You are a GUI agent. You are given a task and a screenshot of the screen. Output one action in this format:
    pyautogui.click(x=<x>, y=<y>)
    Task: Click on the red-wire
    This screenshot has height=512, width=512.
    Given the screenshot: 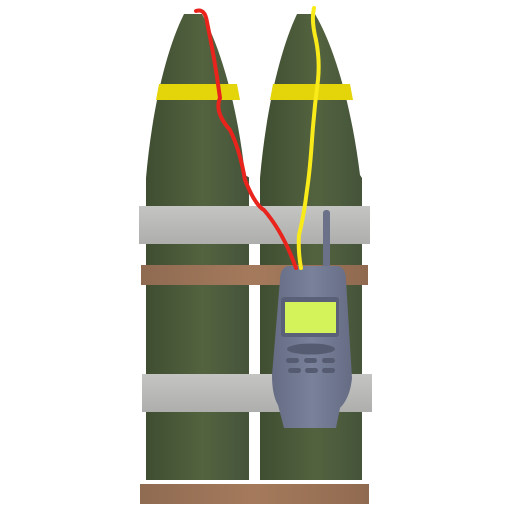 What is the action you would take?
    pyautogui.click(x=246, y=139)
    